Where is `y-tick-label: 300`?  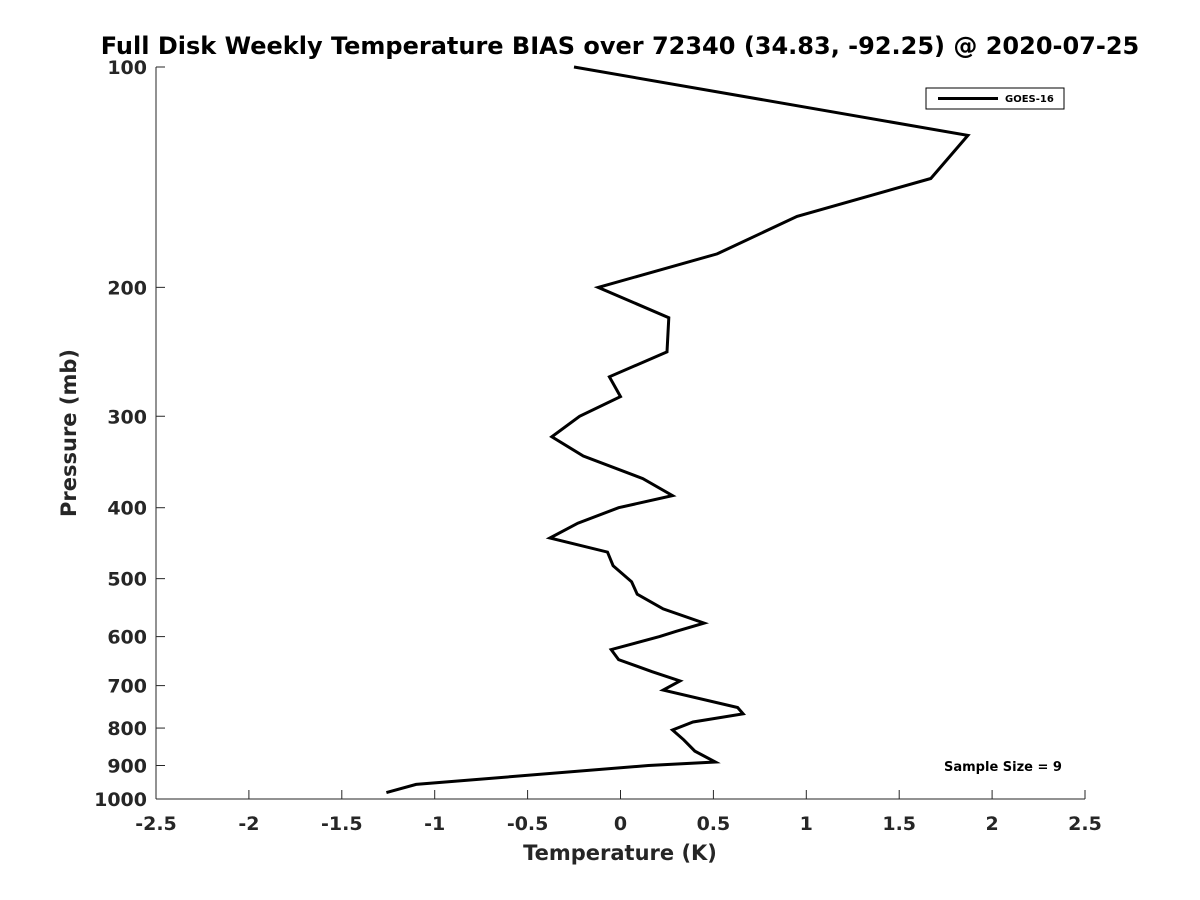
y-tick-label: 300 is located at coordinates (127, 417).